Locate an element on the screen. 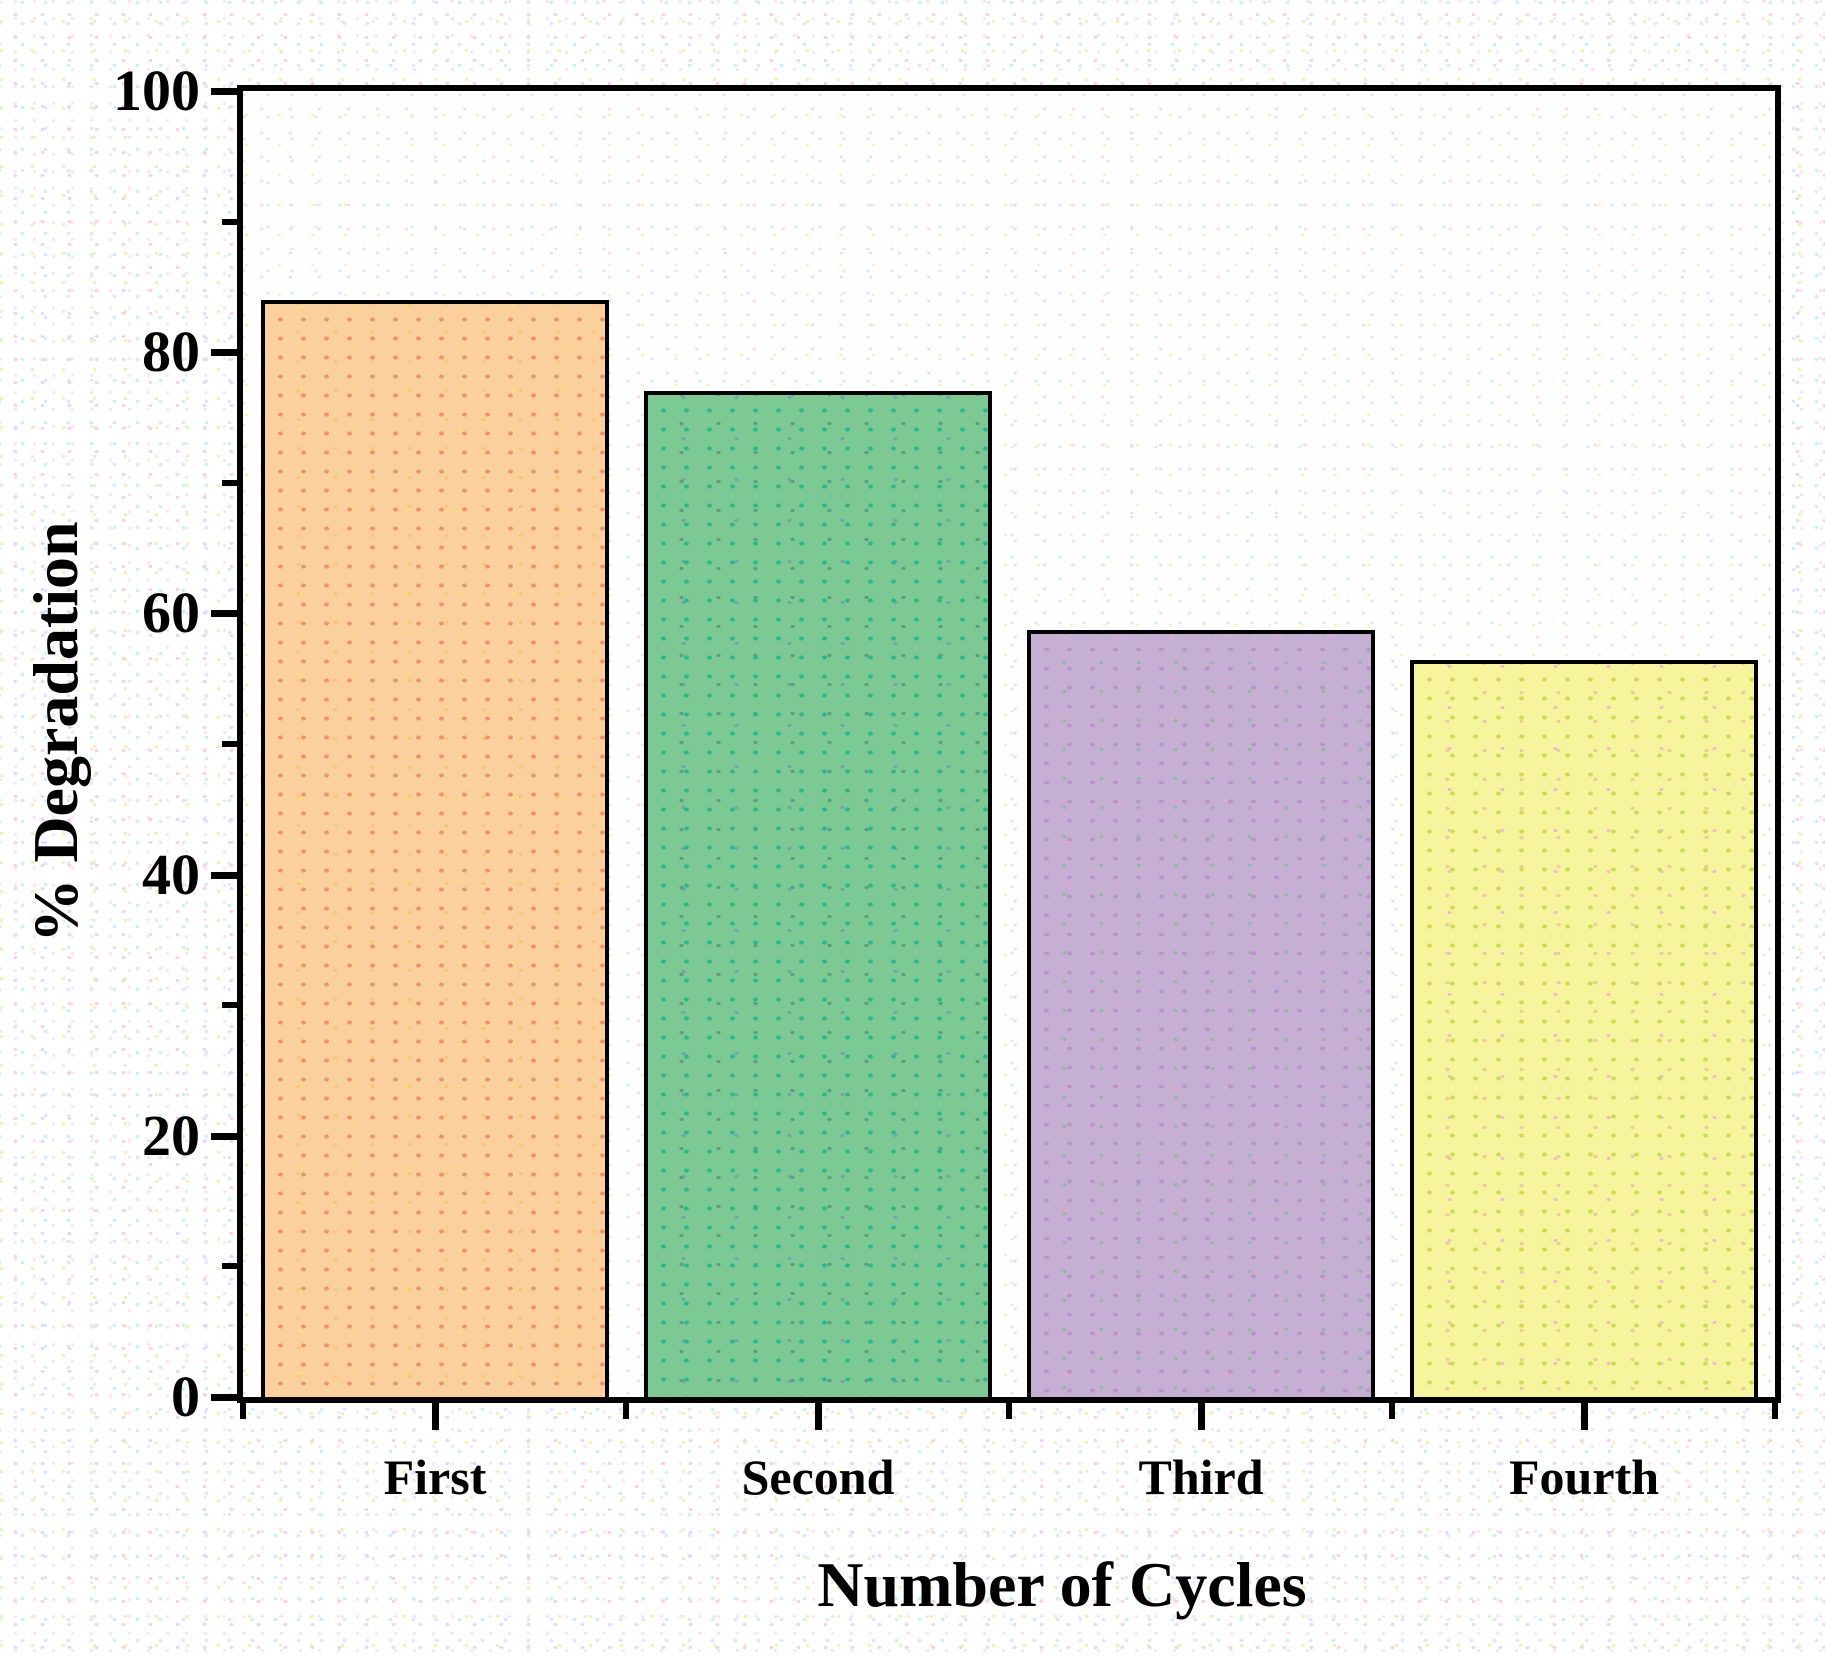 The image size is (1825, 1656). x-category-label-fourth: Fourth is located at coordinates (1584, 1477).